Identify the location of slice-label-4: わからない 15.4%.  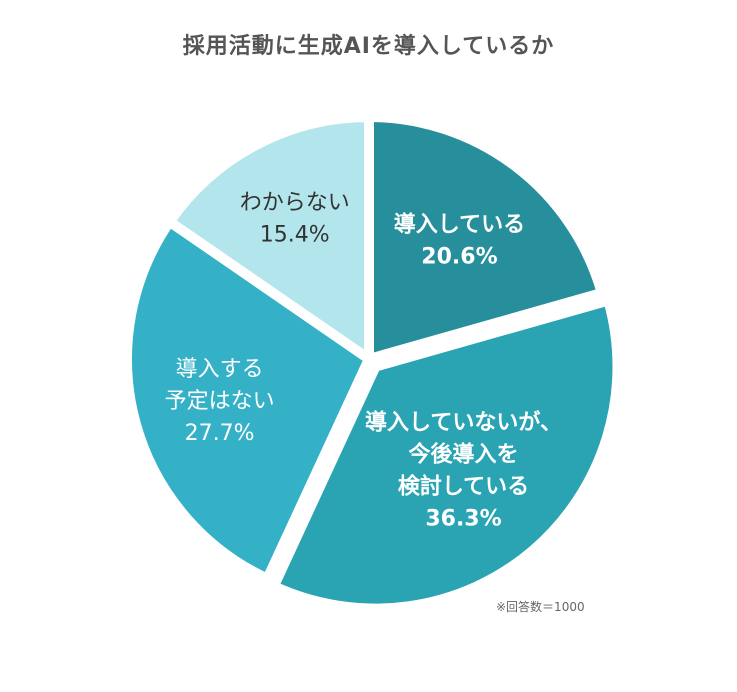
(295, 219).